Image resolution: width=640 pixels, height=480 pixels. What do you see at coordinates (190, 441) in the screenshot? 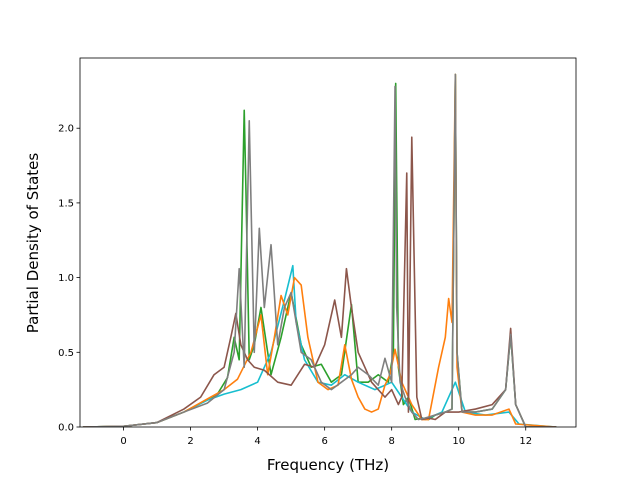
I see `x-tick-label: 2` at bounding box center [190, 441].